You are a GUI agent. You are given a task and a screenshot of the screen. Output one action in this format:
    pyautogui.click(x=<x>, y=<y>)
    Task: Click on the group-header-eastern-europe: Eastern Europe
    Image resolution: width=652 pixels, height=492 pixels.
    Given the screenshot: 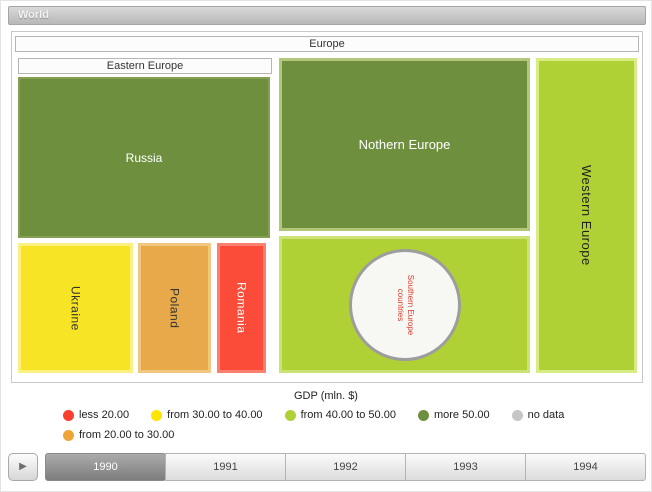 What is the action you would take?
    pyautogui.click(x=145, y=66)
    